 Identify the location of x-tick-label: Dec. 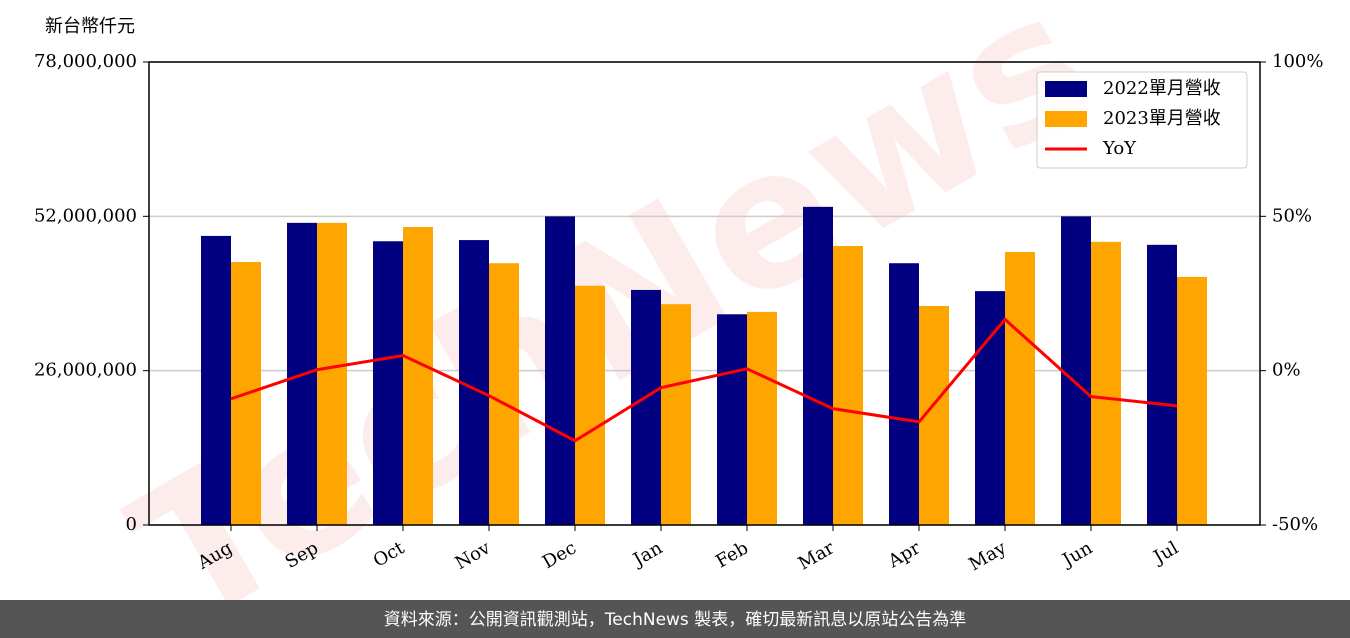
(559, 555).